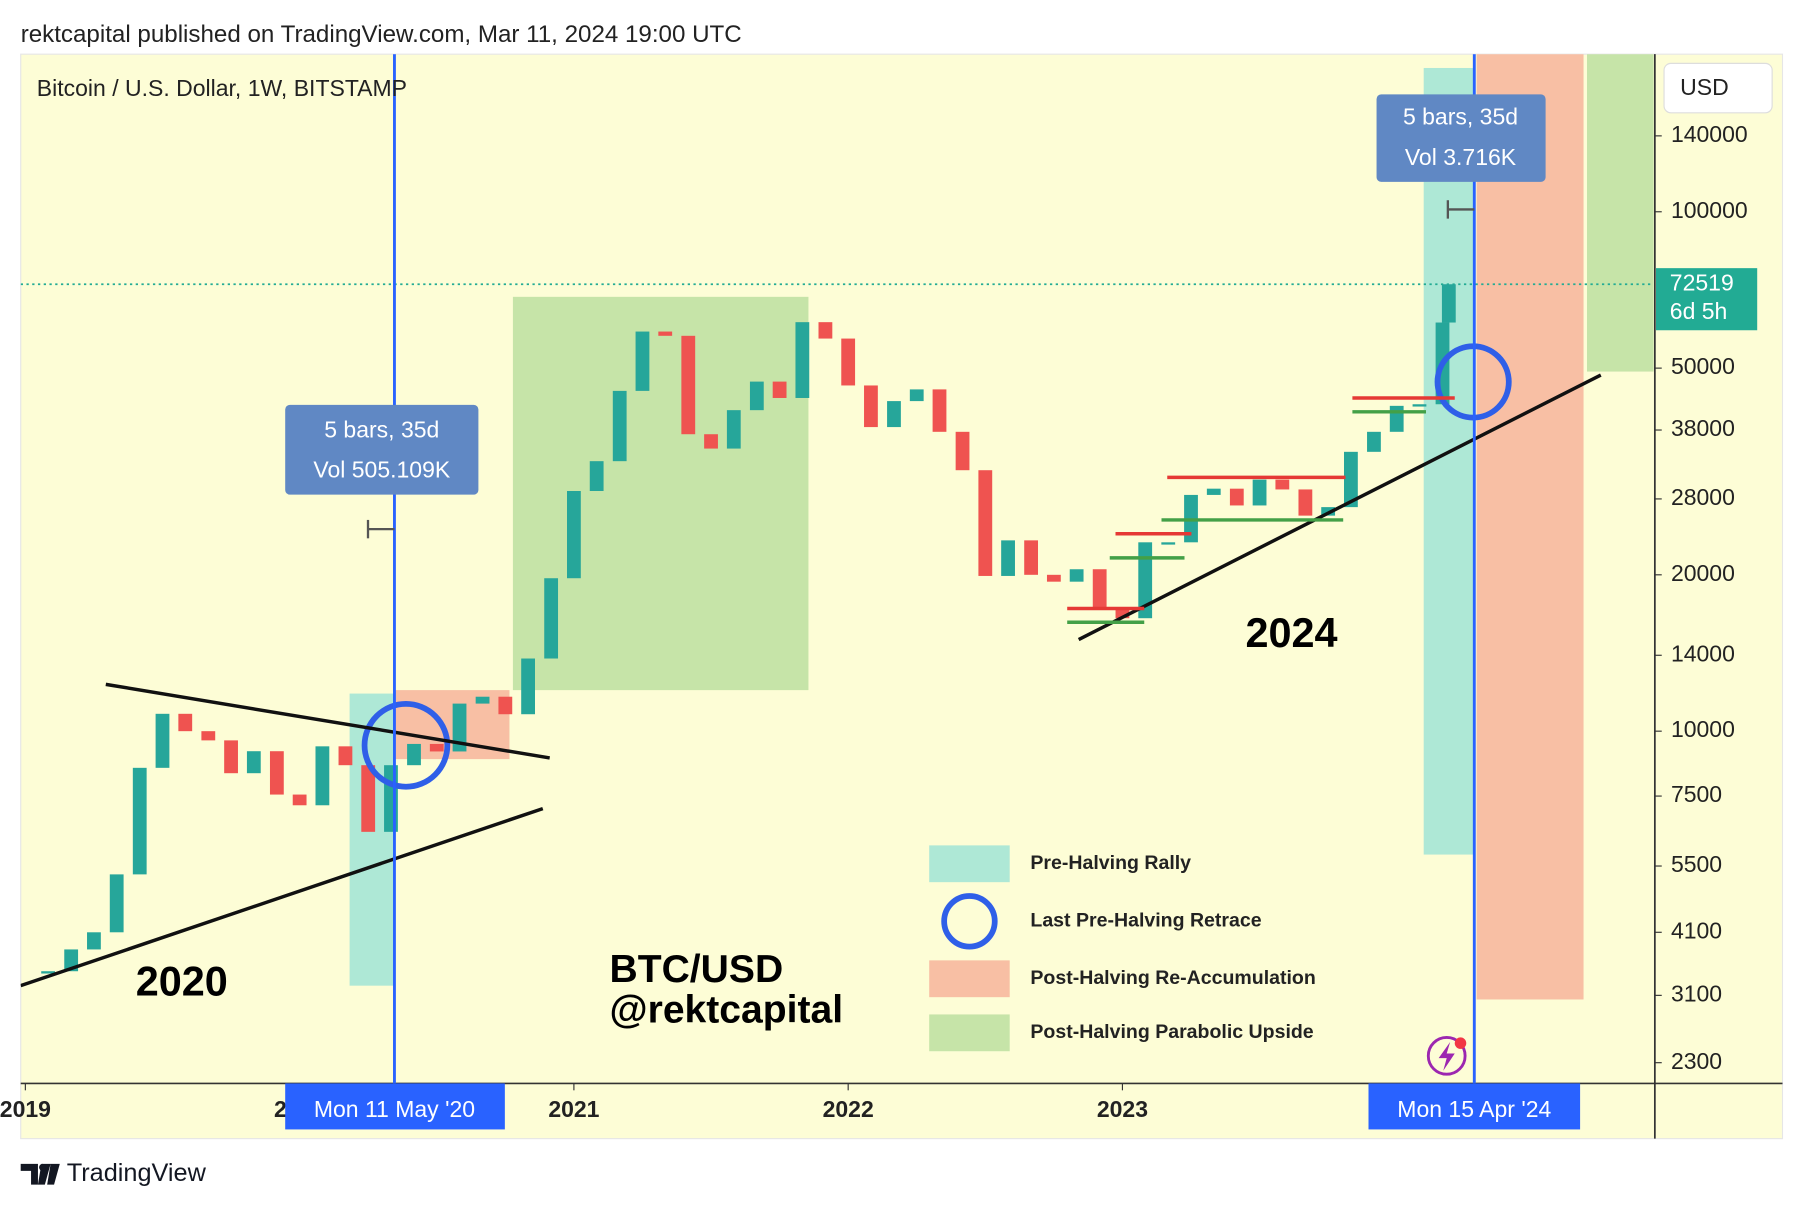 The height and width of the screenshot is (1207, 1794). I want to click on x-tick-label: 2022, so click(848, 1109).